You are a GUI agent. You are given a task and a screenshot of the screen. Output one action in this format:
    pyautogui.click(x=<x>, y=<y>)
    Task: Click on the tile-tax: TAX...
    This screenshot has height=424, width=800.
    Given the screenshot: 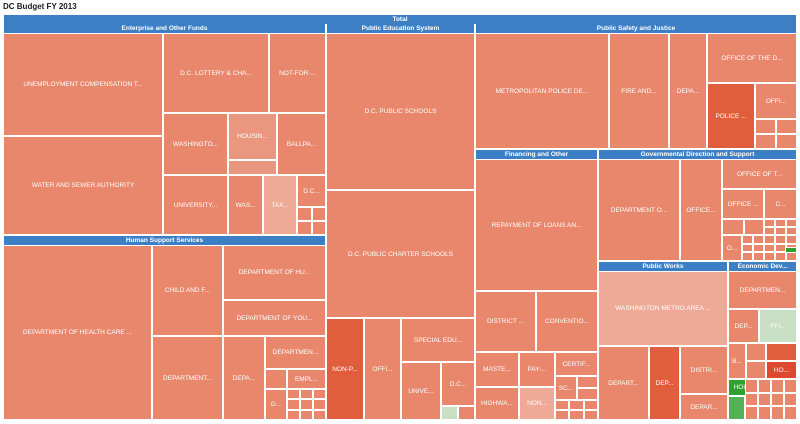 What is the action you would take?
    pyautogui.click(x=280, y=205)
    